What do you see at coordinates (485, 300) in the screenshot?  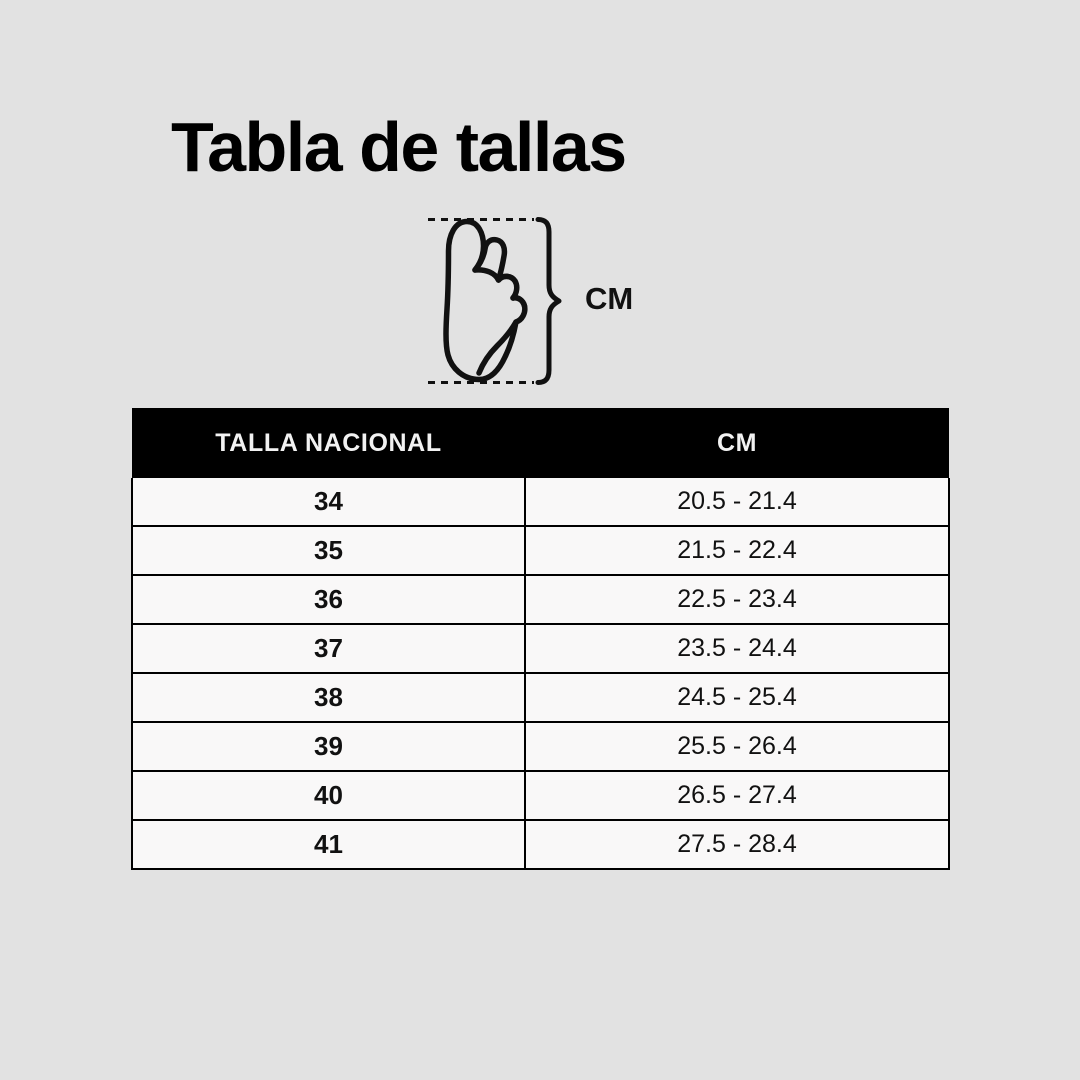 I see `footprint-outline-icon` at bounding box center [485, 300].